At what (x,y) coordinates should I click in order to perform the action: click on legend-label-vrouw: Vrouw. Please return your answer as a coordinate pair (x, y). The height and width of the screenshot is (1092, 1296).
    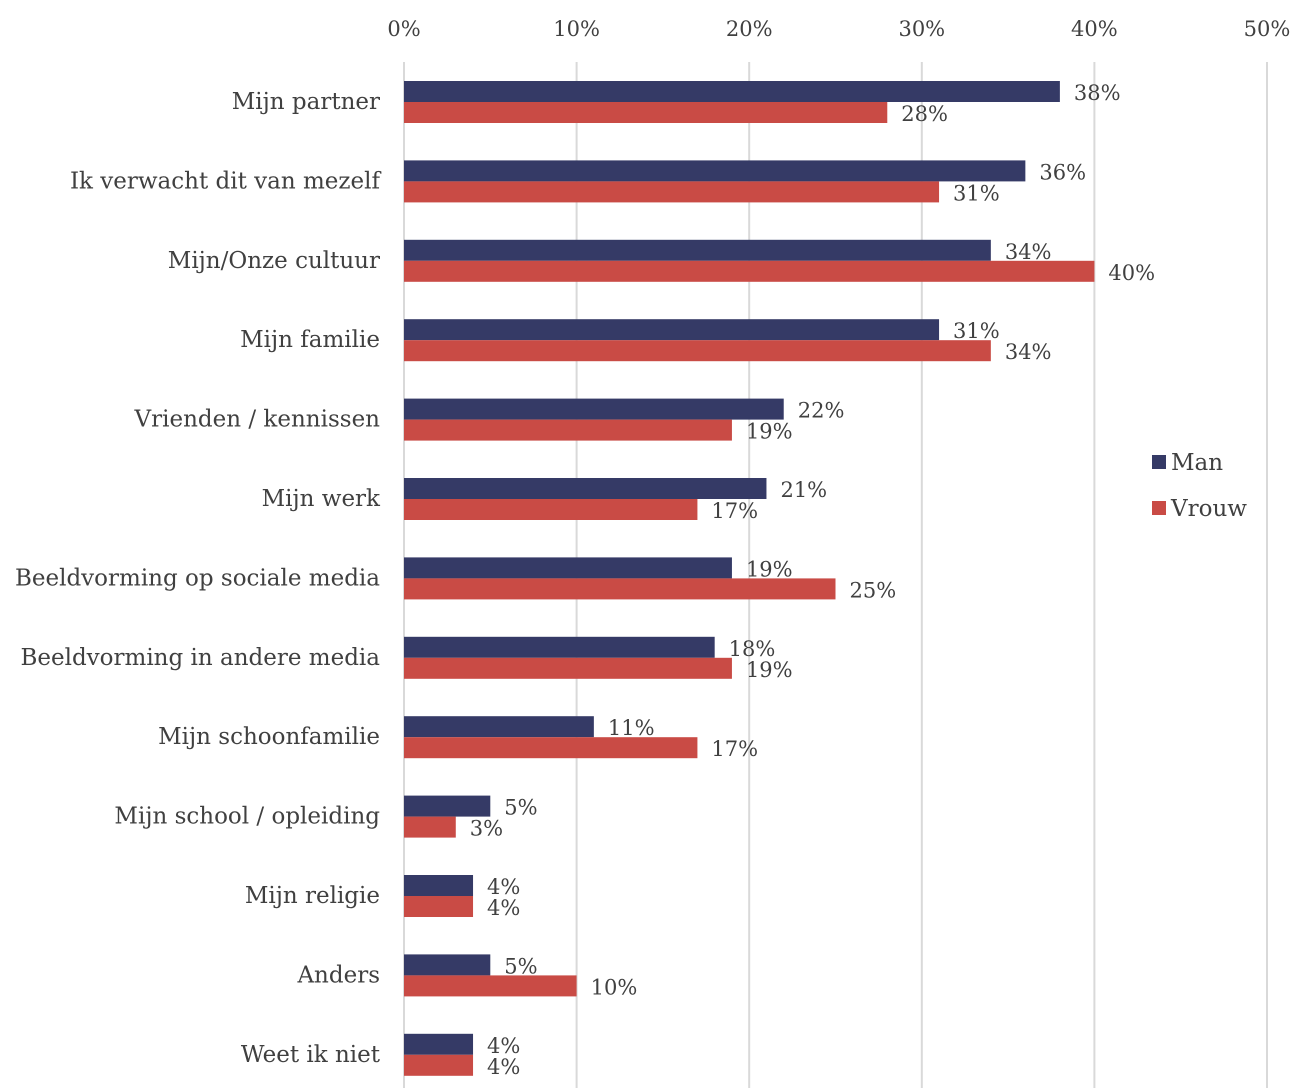
    Looking at the image, I should click on (1208, 509).